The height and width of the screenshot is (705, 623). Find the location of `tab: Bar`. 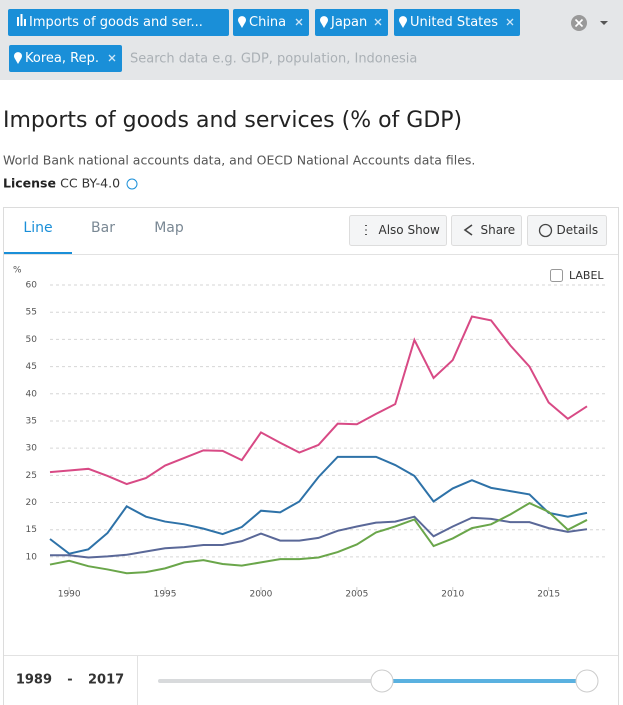

tab: Bar is located at coordinates (103, 228).